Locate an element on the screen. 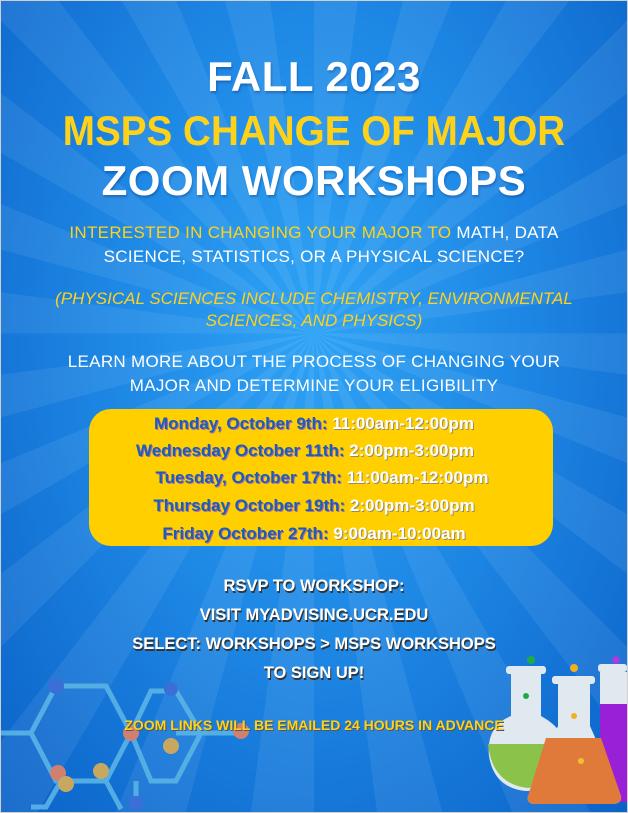 This screenshot has height=813, width=628. note-line-2: SCIENCES, AND PHYSICS) is located at coordinates (314, 320).